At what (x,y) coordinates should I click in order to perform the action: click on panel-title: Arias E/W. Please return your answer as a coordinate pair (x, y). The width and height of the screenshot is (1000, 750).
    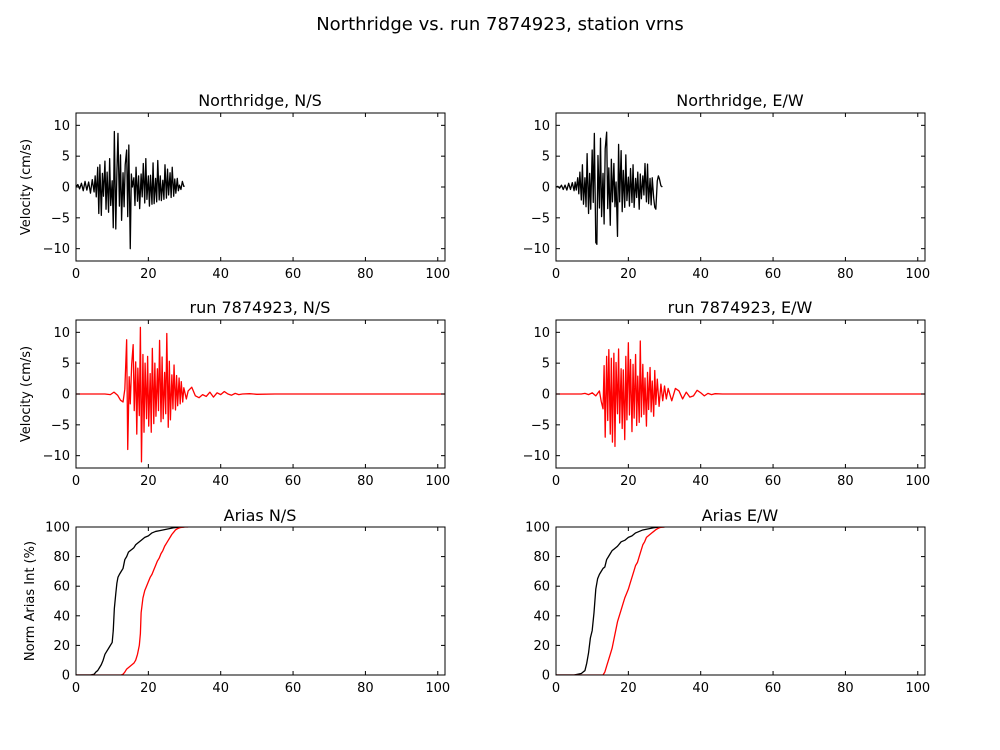
    Looking at the image, I should click on (740, 515).